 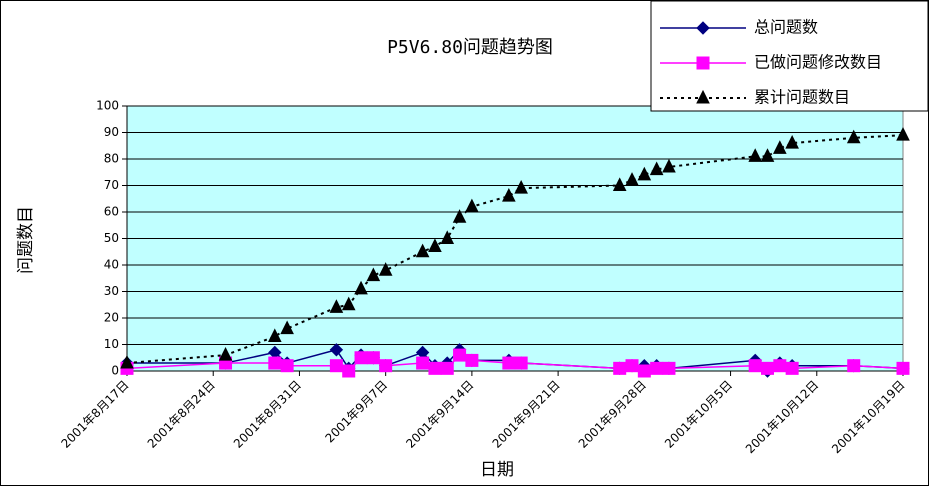 I want to click on y-axis-label: 问题数目, so click(x=26, y=240).